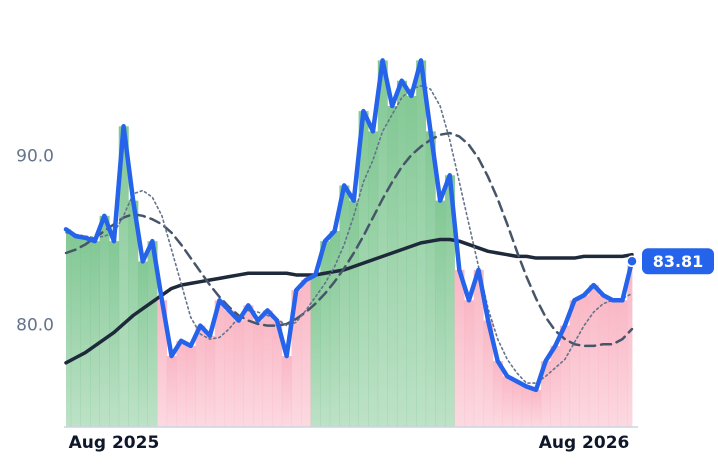  What do you see at coordinates (584, 443) in the screenshot?
I see `x-tick-label: Aug 2026` at bounding box center [584, 443].